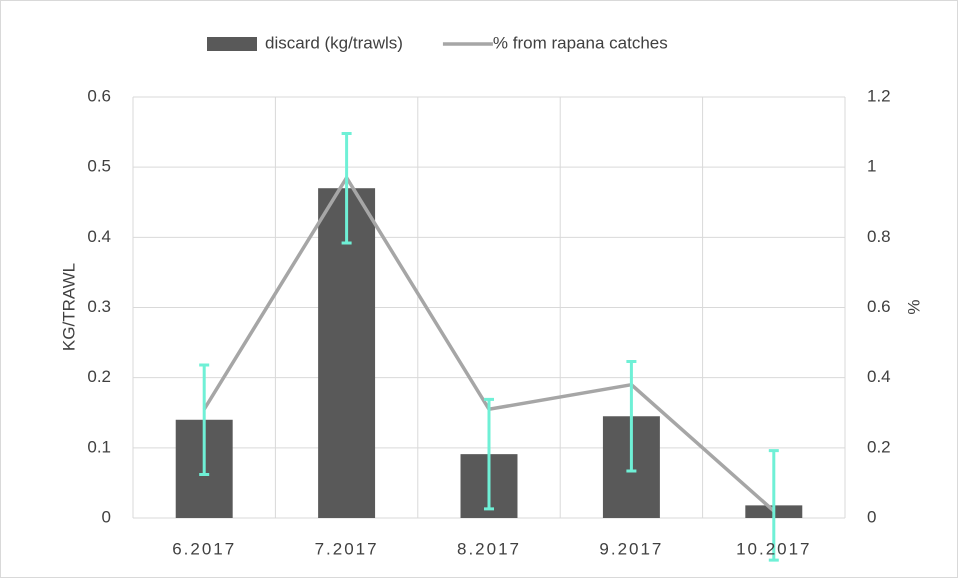 This screenshot has height=578, width=958. I want to click on y-tick-label: 0.6, so click(99, 95).